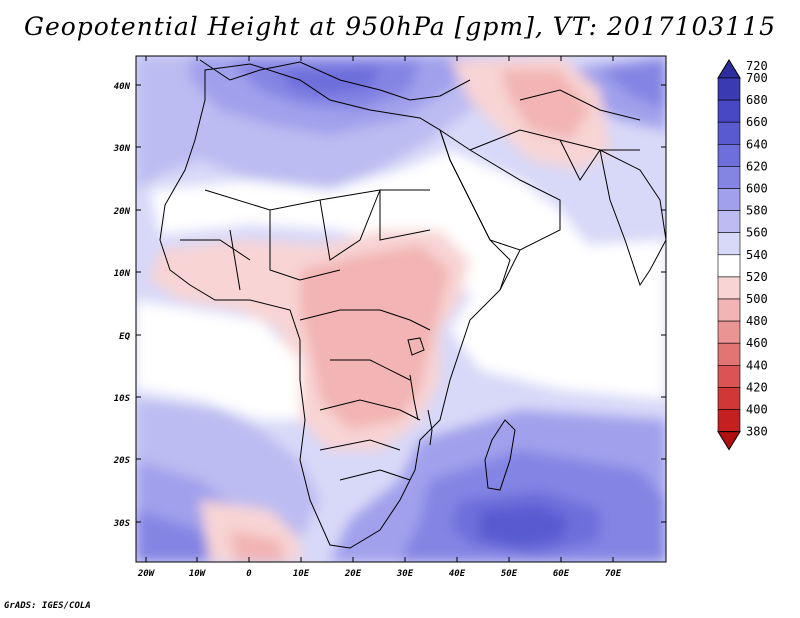 This screenshot has width=800, height=618. I want to click on colorbar-label: 540, so click(757, 255).